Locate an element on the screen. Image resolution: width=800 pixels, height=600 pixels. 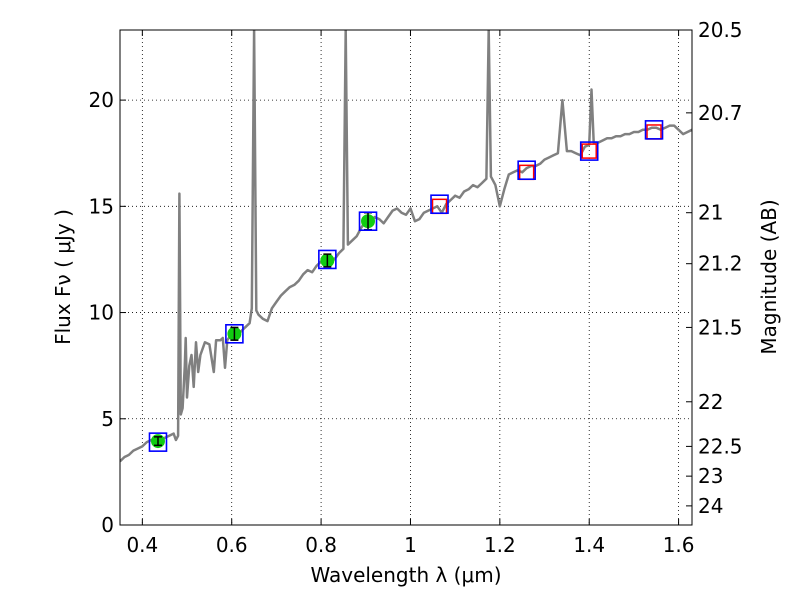
y-axis-label: Flux Fν ( μJy ) is located at coordinates (63, 277).